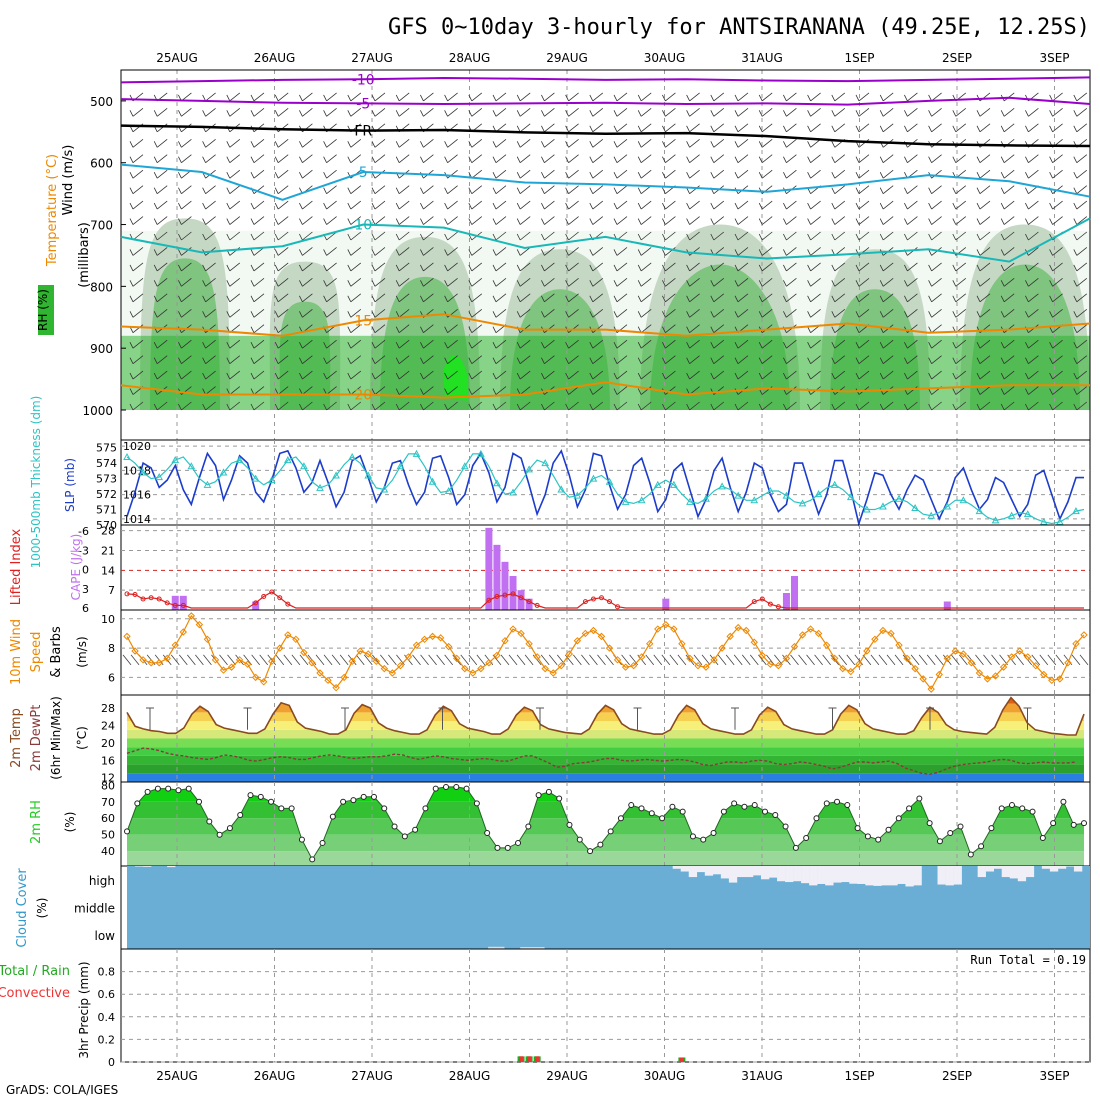  I want to click on y-tick-label: 50, so click(108, 835).